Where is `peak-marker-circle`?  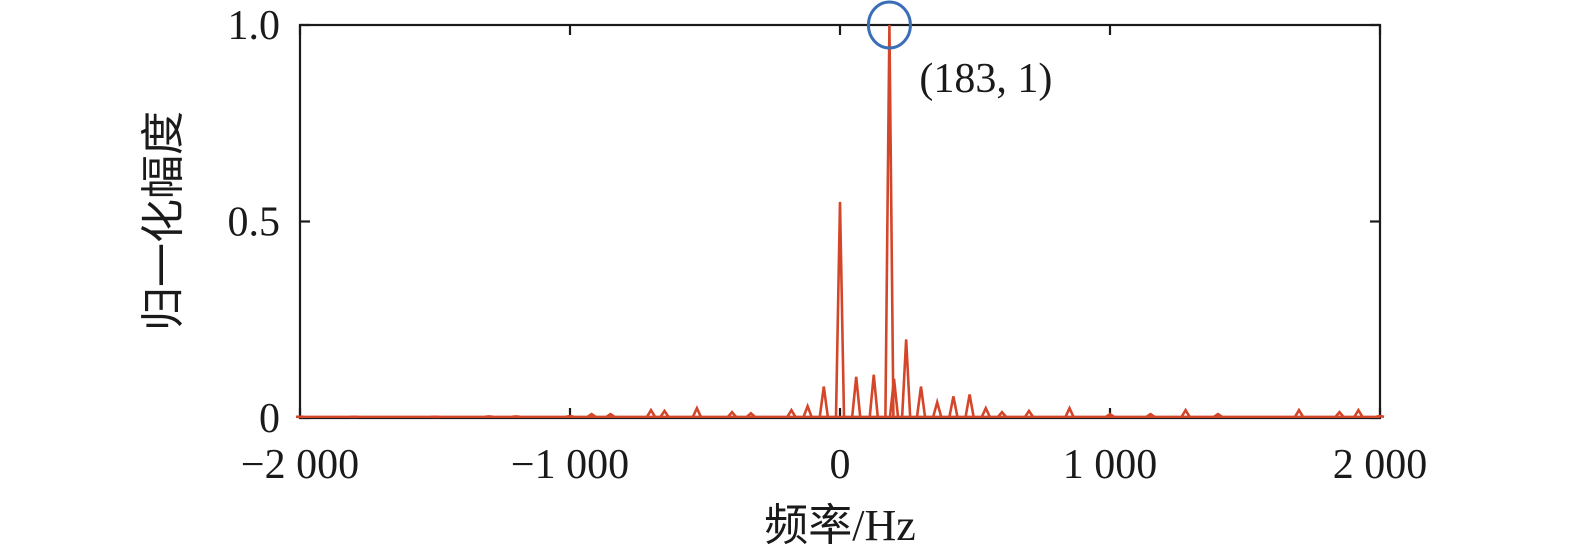
peak-marker-circle is located at coordinates (889, 25).